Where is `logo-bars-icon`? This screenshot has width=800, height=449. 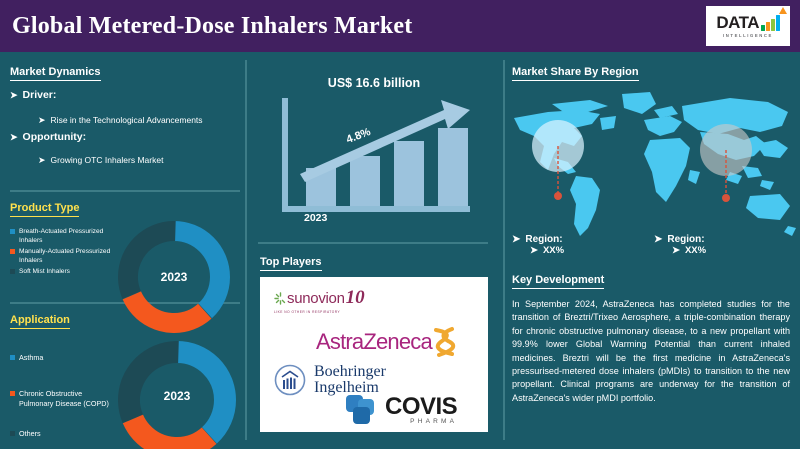 logo-bars-icon is located at coordinates (770, 23).